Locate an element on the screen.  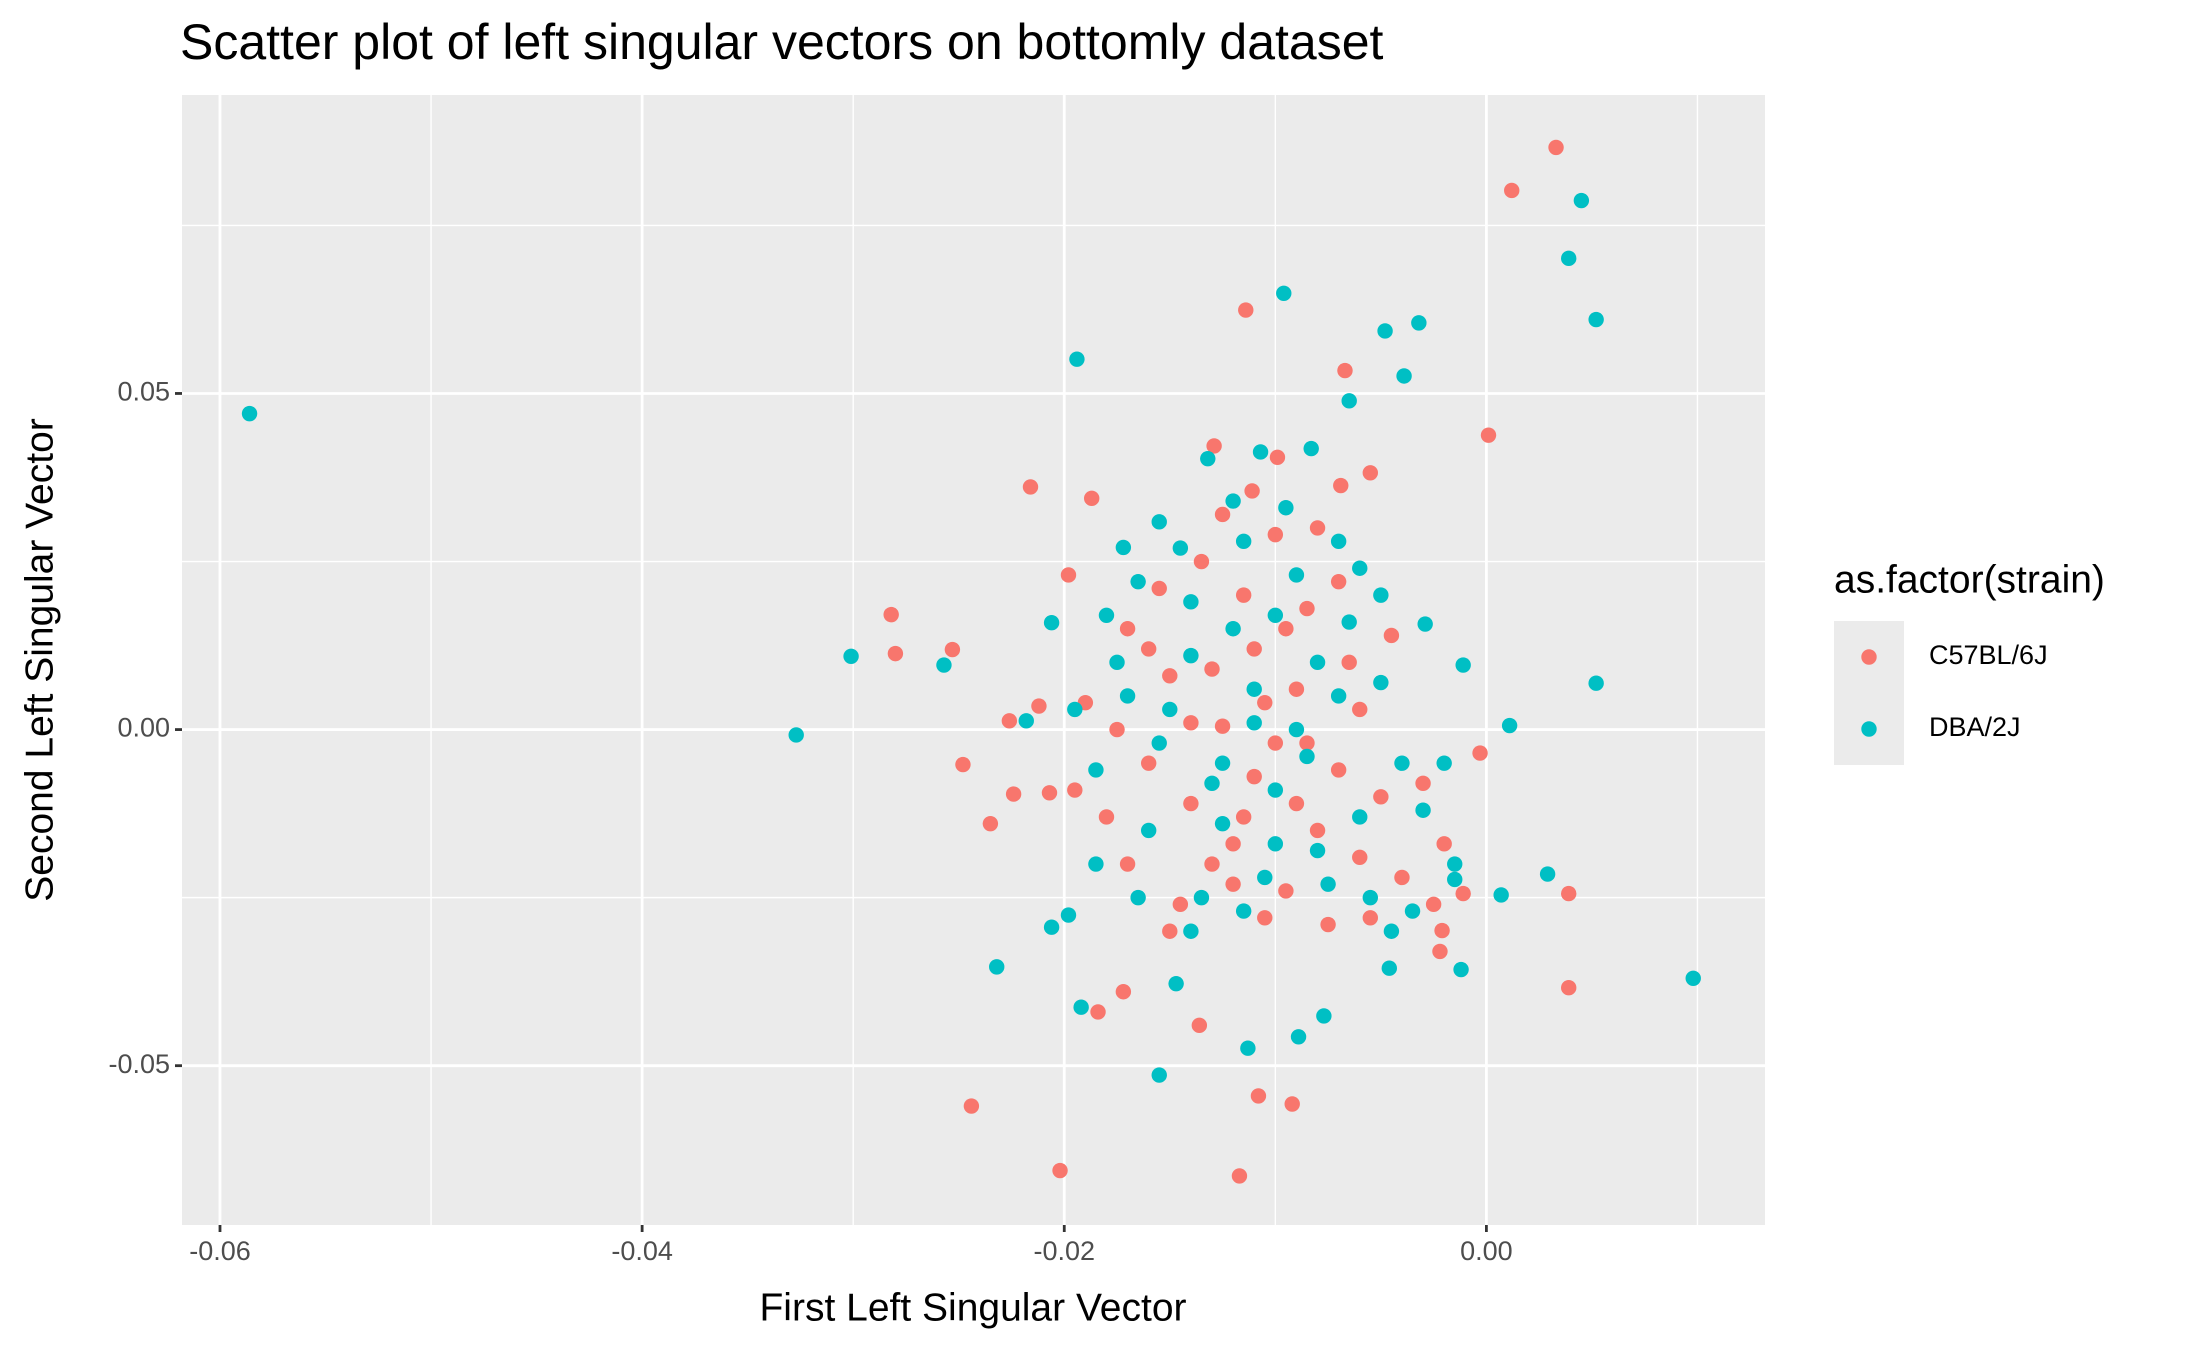
x-tick-label: 0.00 is located at coordinates (1486, 1251).